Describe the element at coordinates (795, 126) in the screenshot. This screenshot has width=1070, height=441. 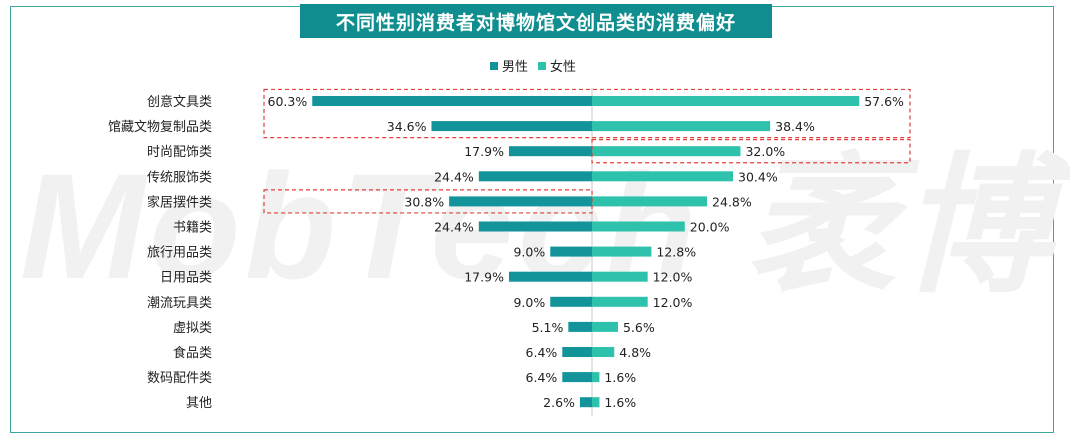
I see `female-value-label: 38.4%` at that location.